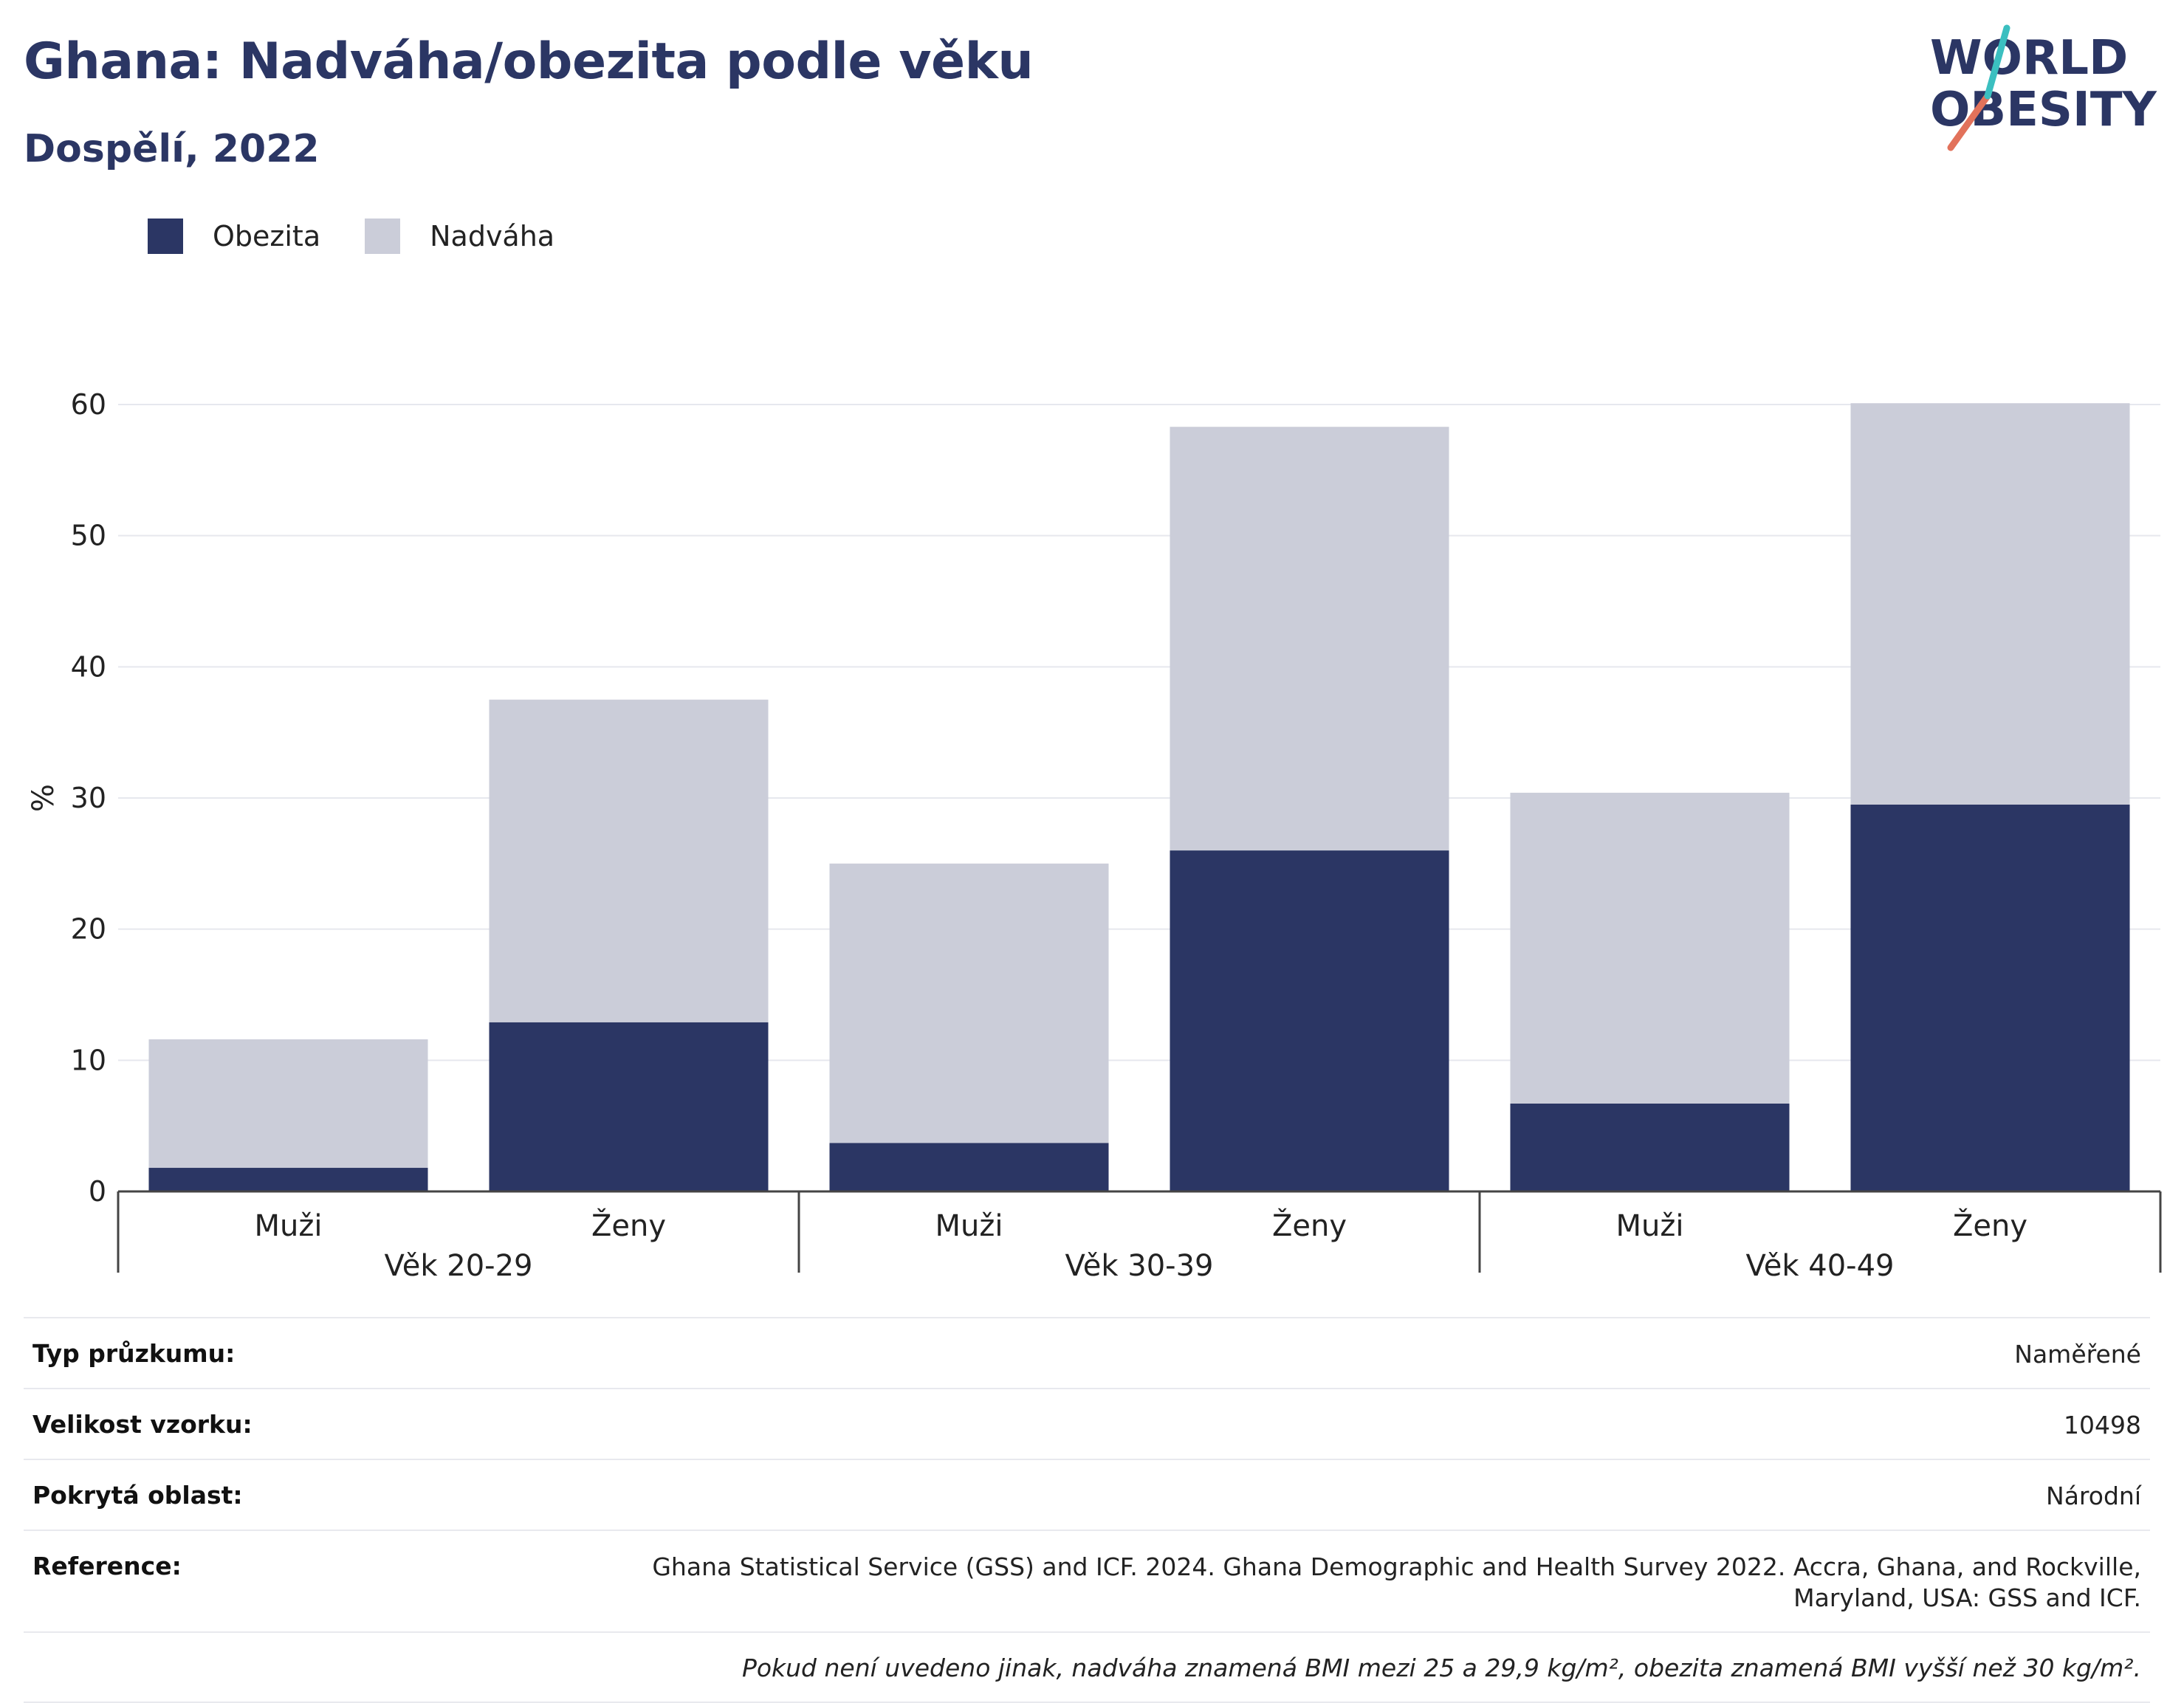  I want to click on logo-slash-lower, so click(1969, 121).